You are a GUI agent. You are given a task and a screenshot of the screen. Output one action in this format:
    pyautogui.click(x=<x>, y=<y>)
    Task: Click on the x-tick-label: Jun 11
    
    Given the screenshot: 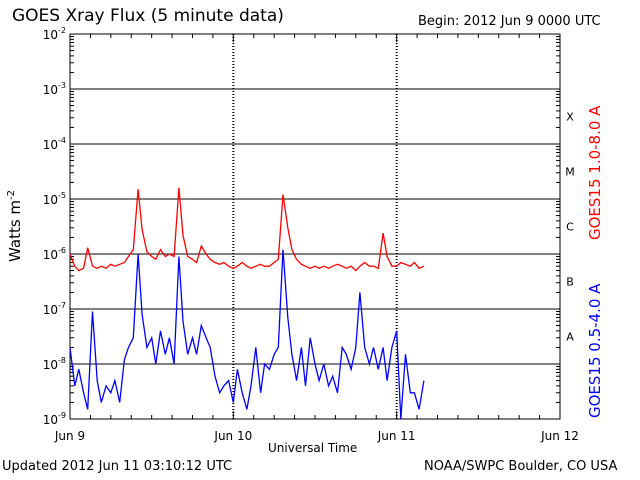 What is the action you would take?
    pyautogui.click(x=396, y=436)
    